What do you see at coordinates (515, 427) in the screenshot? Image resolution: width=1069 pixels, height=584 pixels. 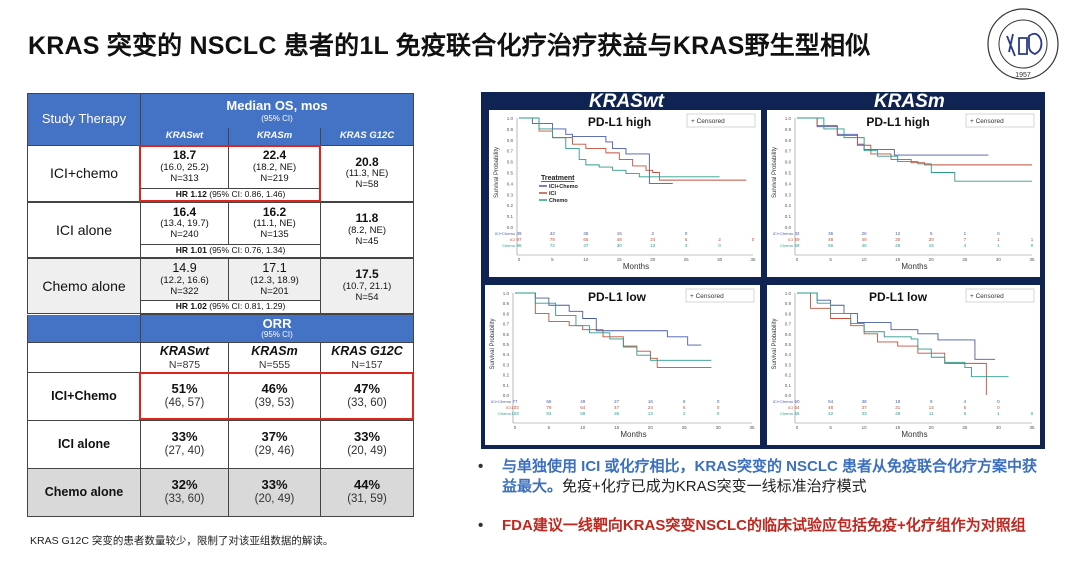 I see `x-tick-label: 0` at bounding box center [515, 427].